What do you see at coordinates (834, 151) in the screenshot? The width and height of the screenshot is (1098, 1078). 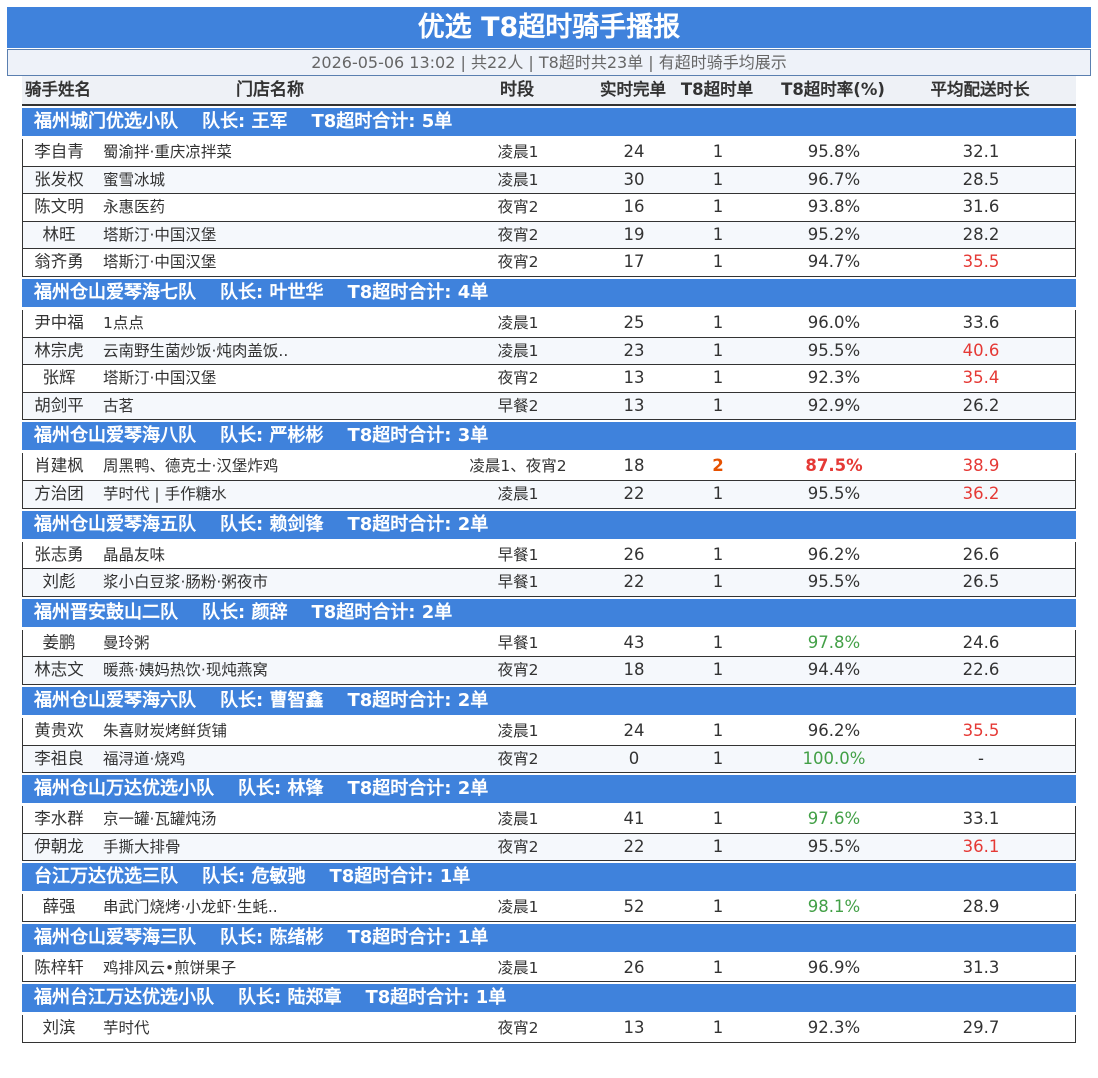 I see `cell-rate: 95.8%` at bounding box center [834, 151].